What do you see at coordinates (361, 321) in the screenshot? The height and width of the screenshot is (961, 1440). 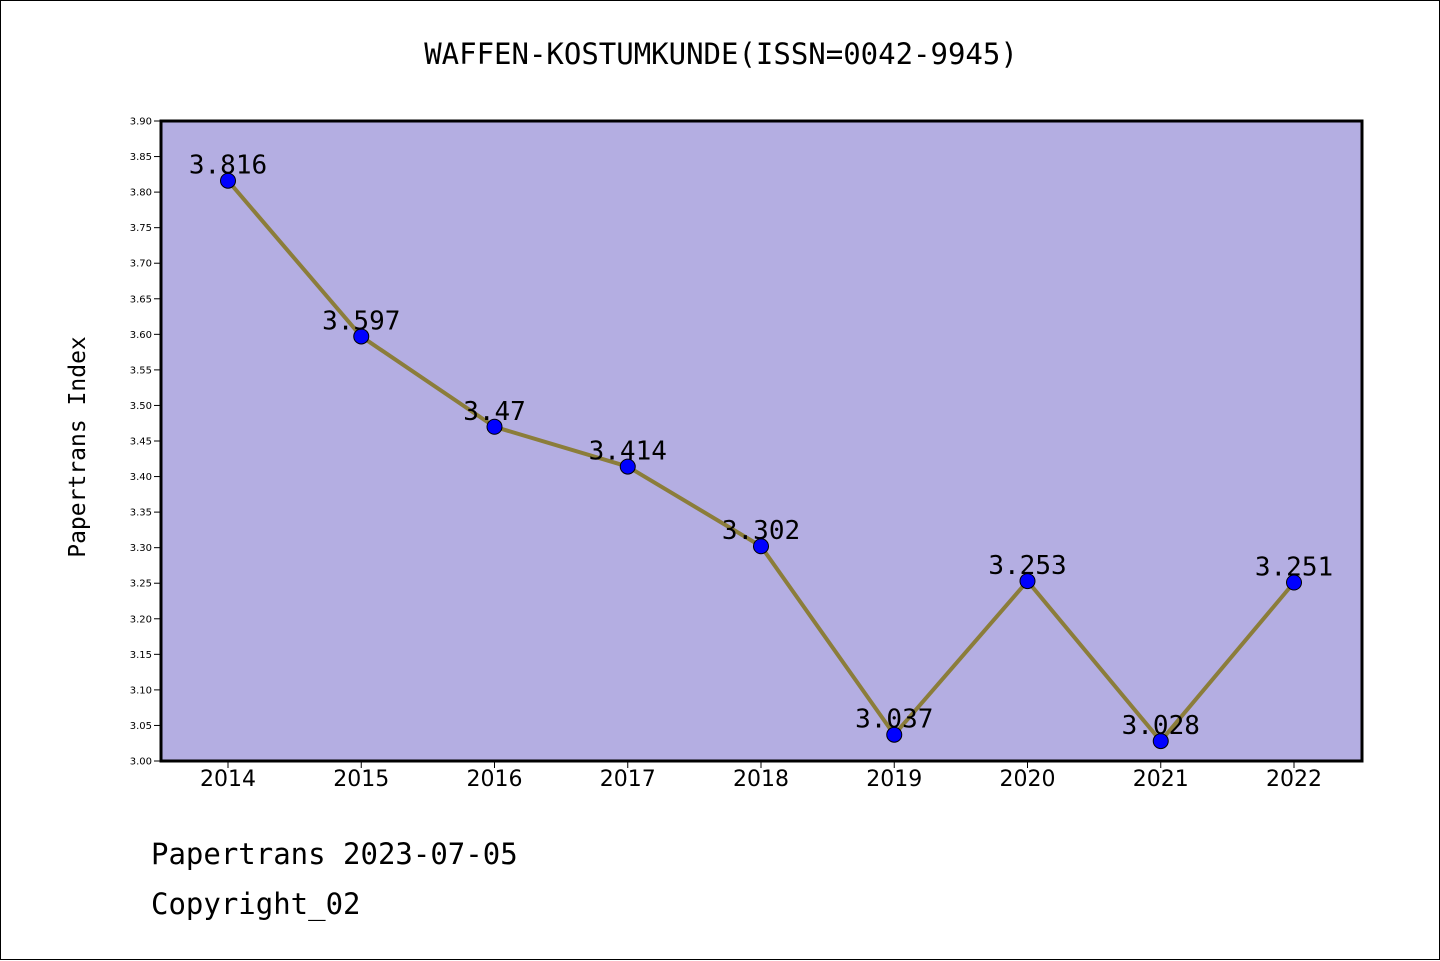 I see `data-point-label: 3.597` at bounding box center [361, 321].